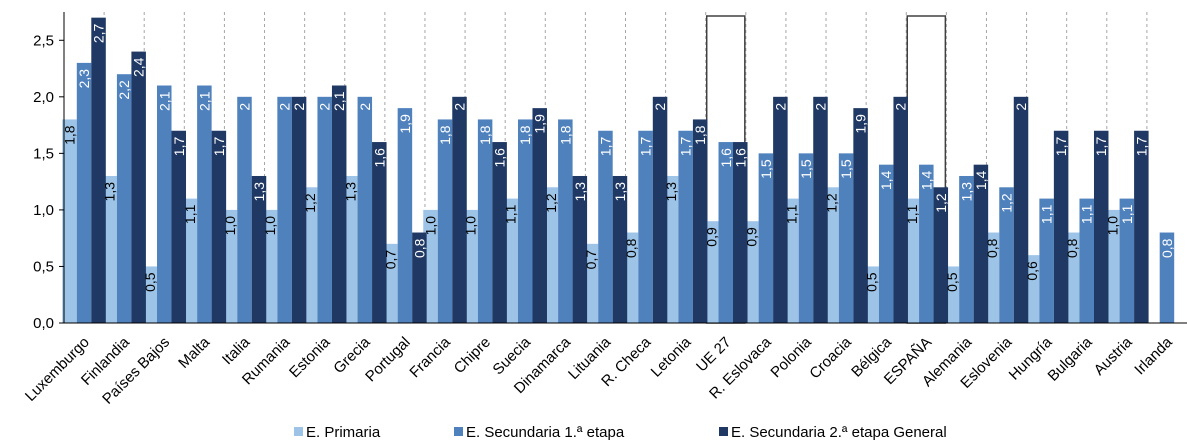 Image resolution: width=1187 pixels, height=446 pixels. I want to click on x-tick-label: Francia, so click(430, 357).